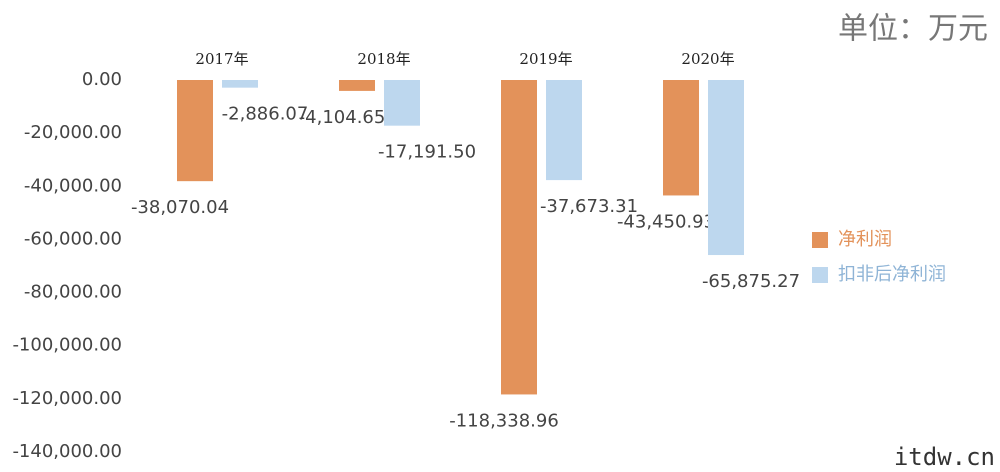 This screenshot has height=472, width=1000. I want to click on data-label: -37,673.31, so click(589, 206).